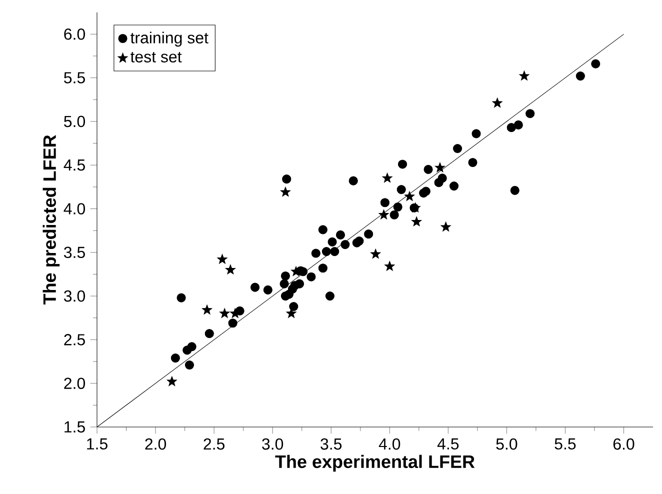 This screenshot has height=494, width=662. Describe the element at coordinates (74, 78) in the screenshot. I see `y-tick-label: 5.5` at that location.